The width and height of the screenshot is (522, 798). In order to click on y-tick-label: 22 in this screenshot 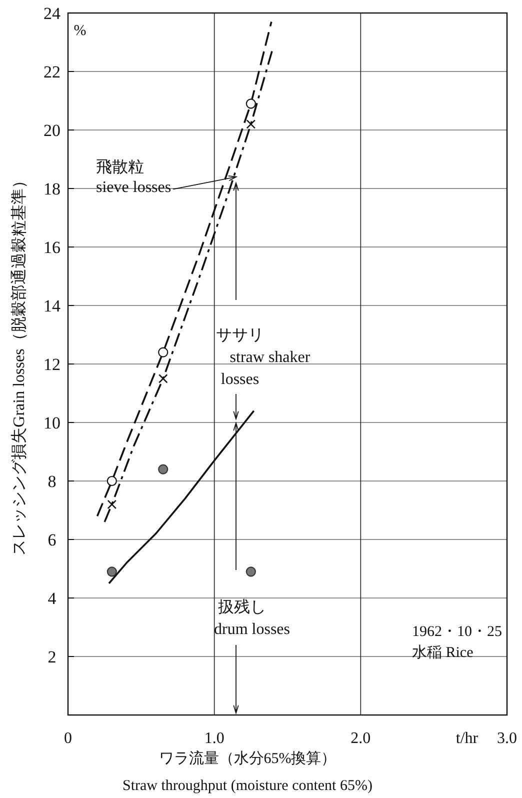, I will do `click(52, 72)`.